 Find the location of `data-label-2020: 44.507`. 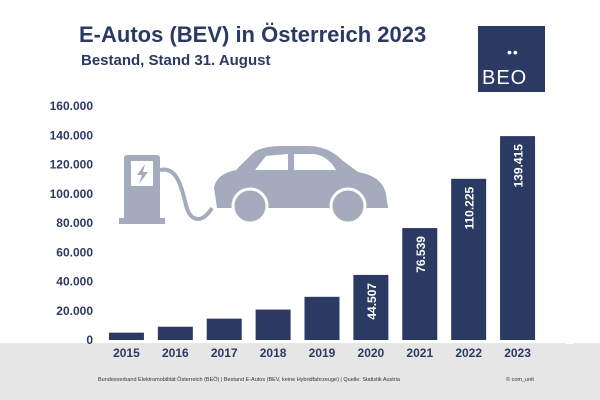

data-label-2020: 44.507 is located at coordinates (372, 301).